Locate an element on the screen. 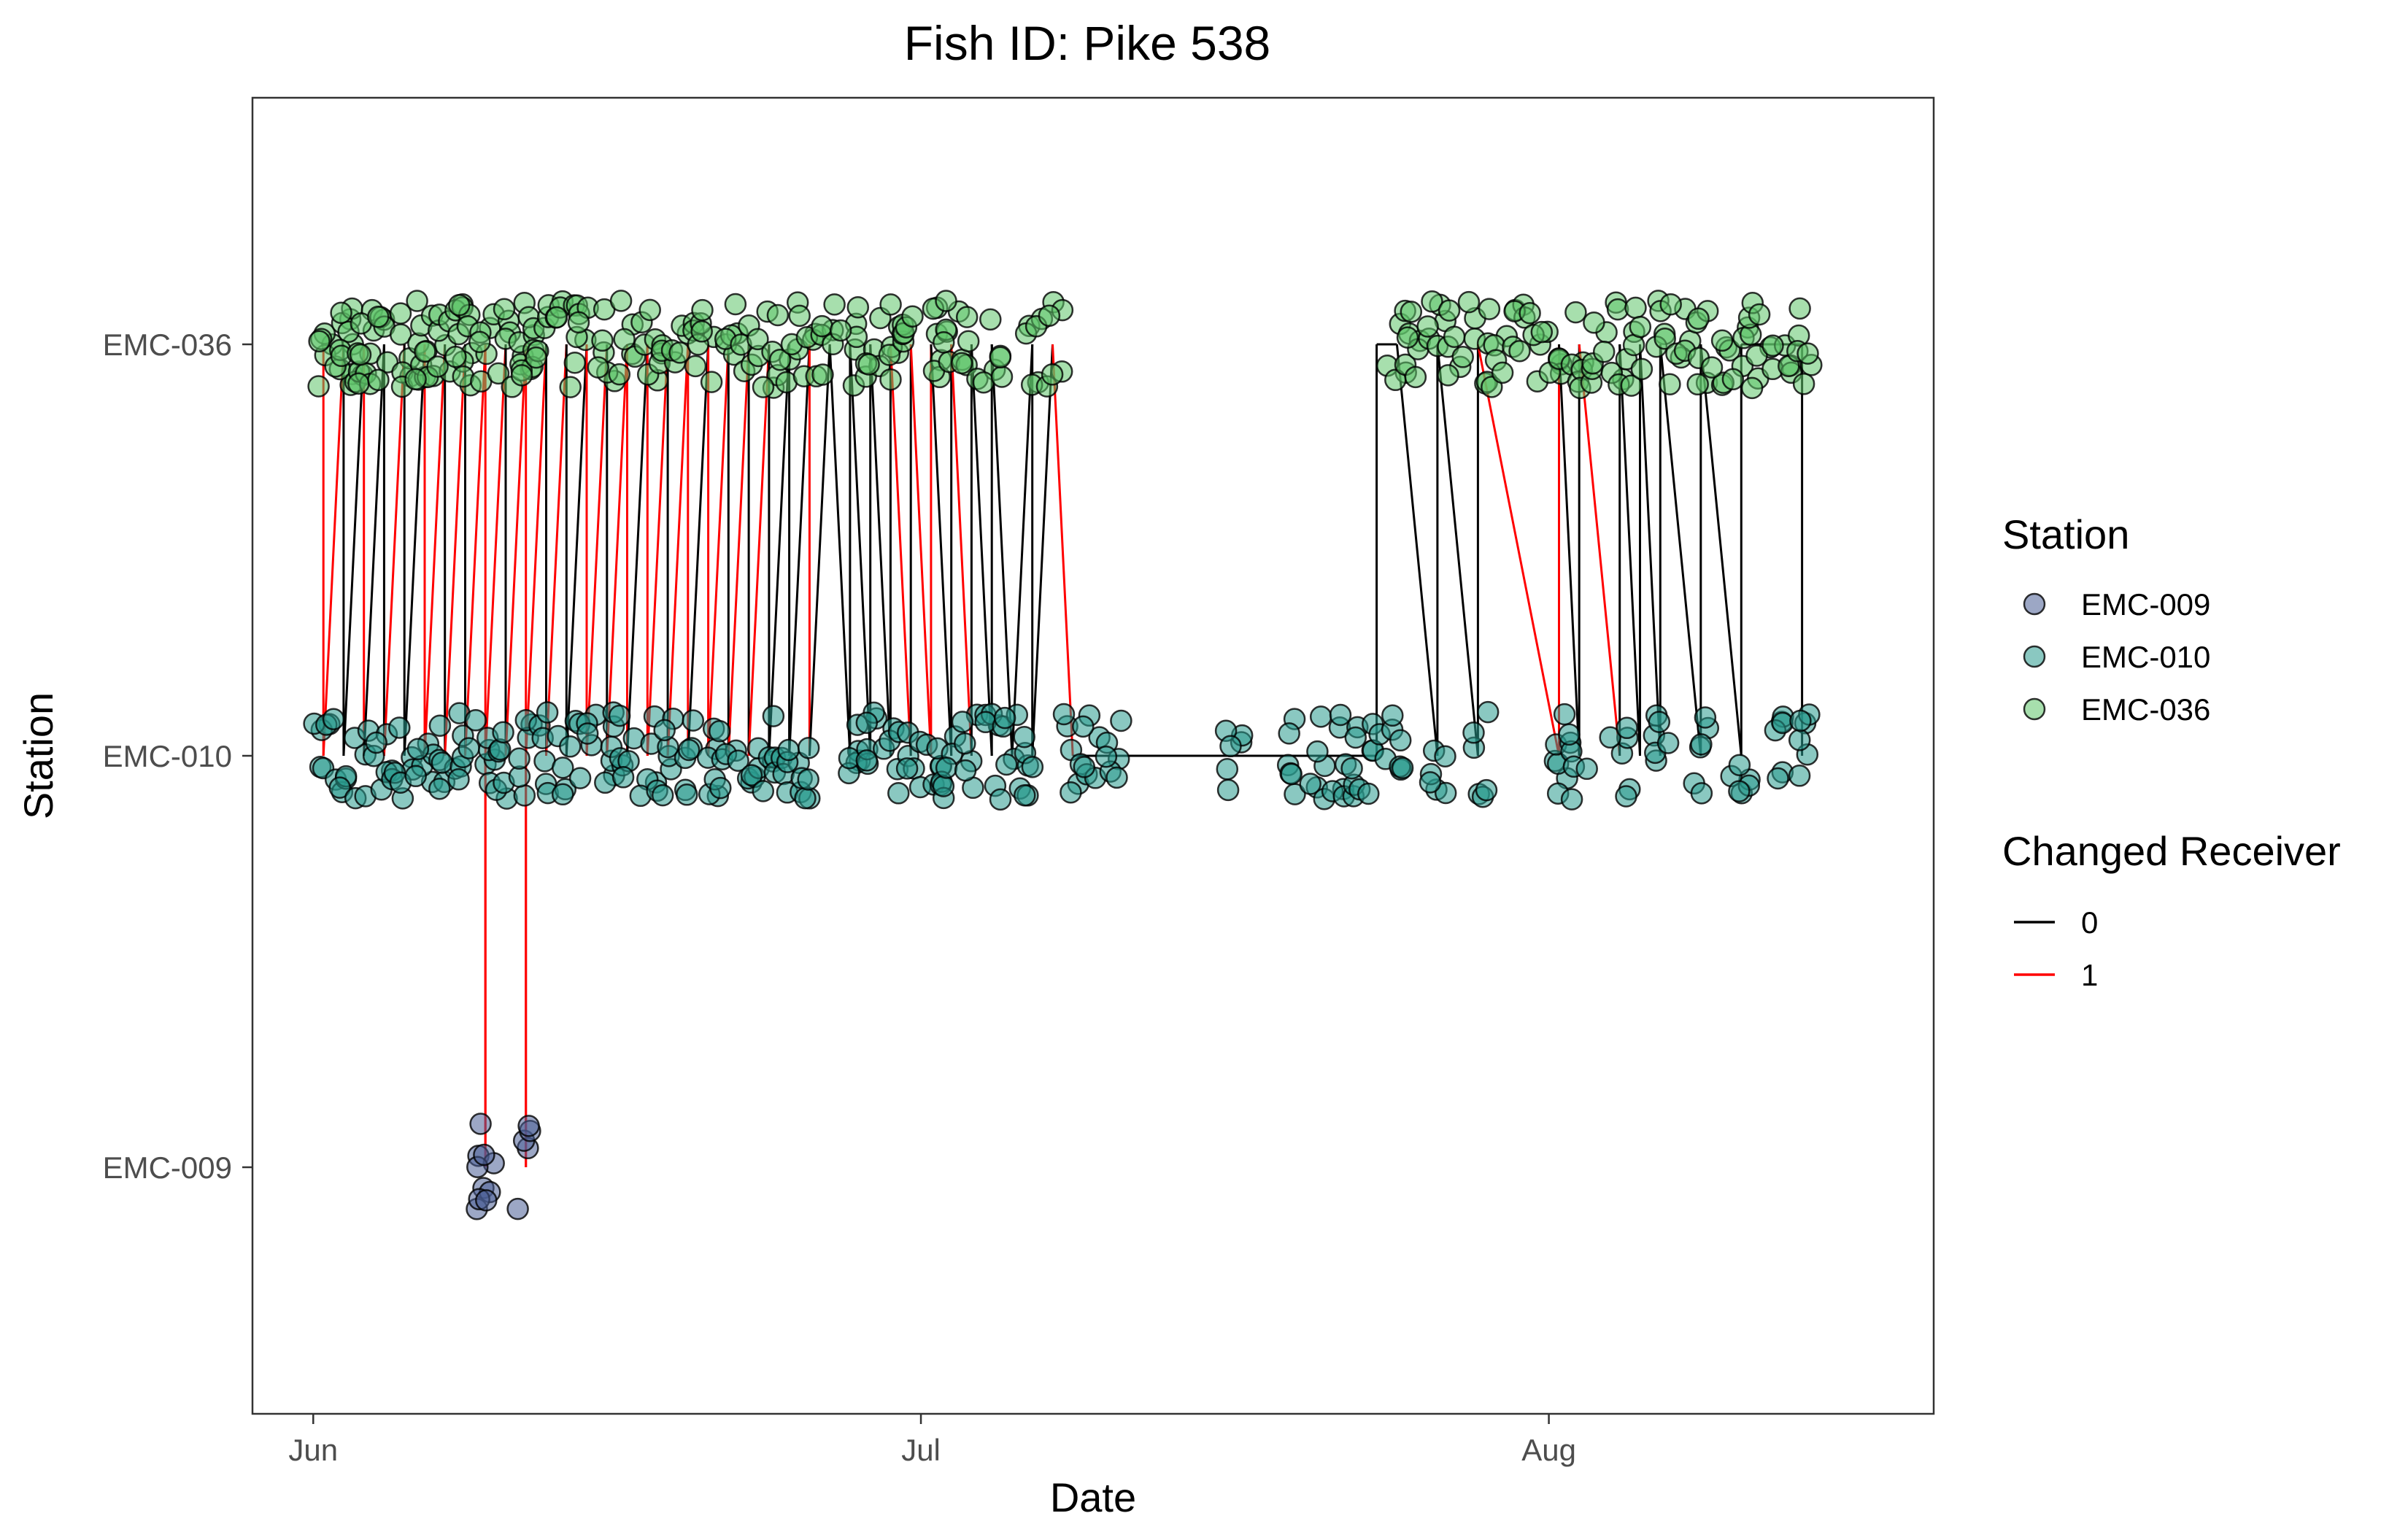 This screenshot has width=2408, height=1532. legend-changed-receiver-label: 1 is located at coordinates (2089, 975).